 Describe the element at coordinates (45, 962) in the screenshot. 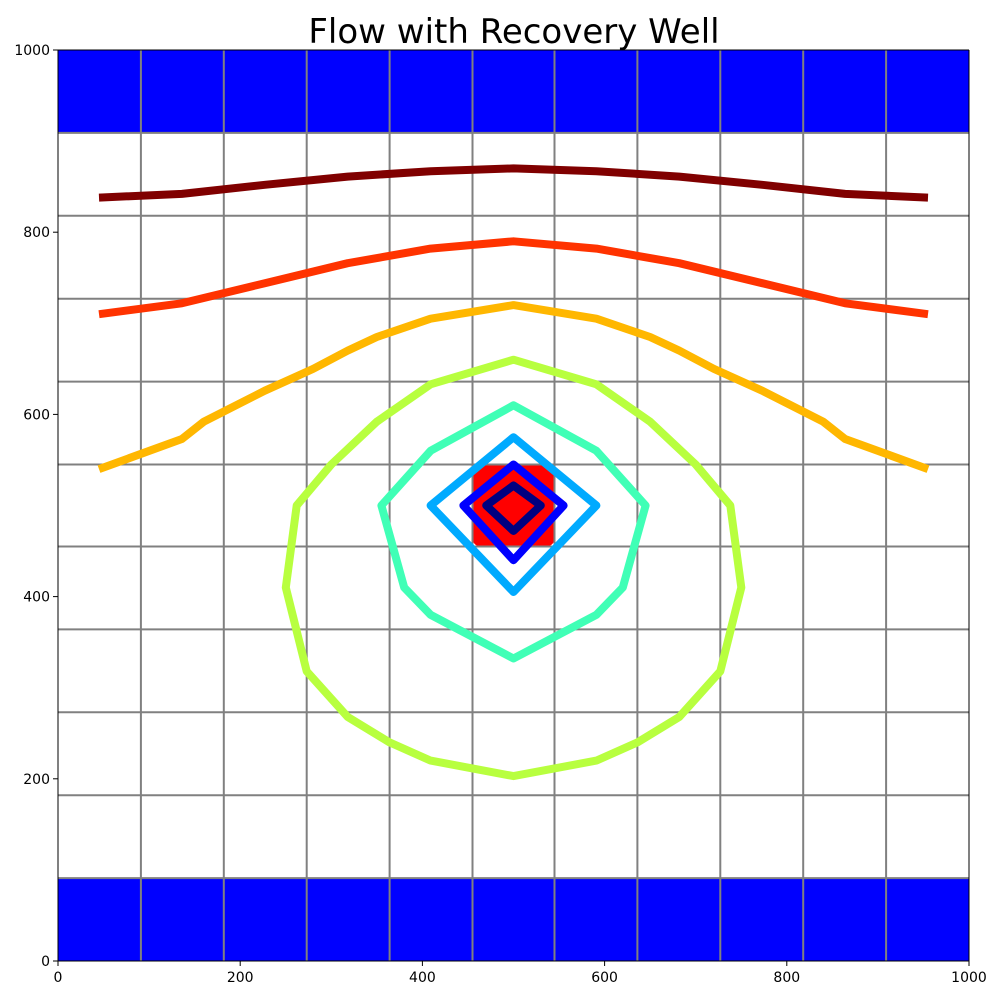

I see `y-tick-label: 0` at that location.